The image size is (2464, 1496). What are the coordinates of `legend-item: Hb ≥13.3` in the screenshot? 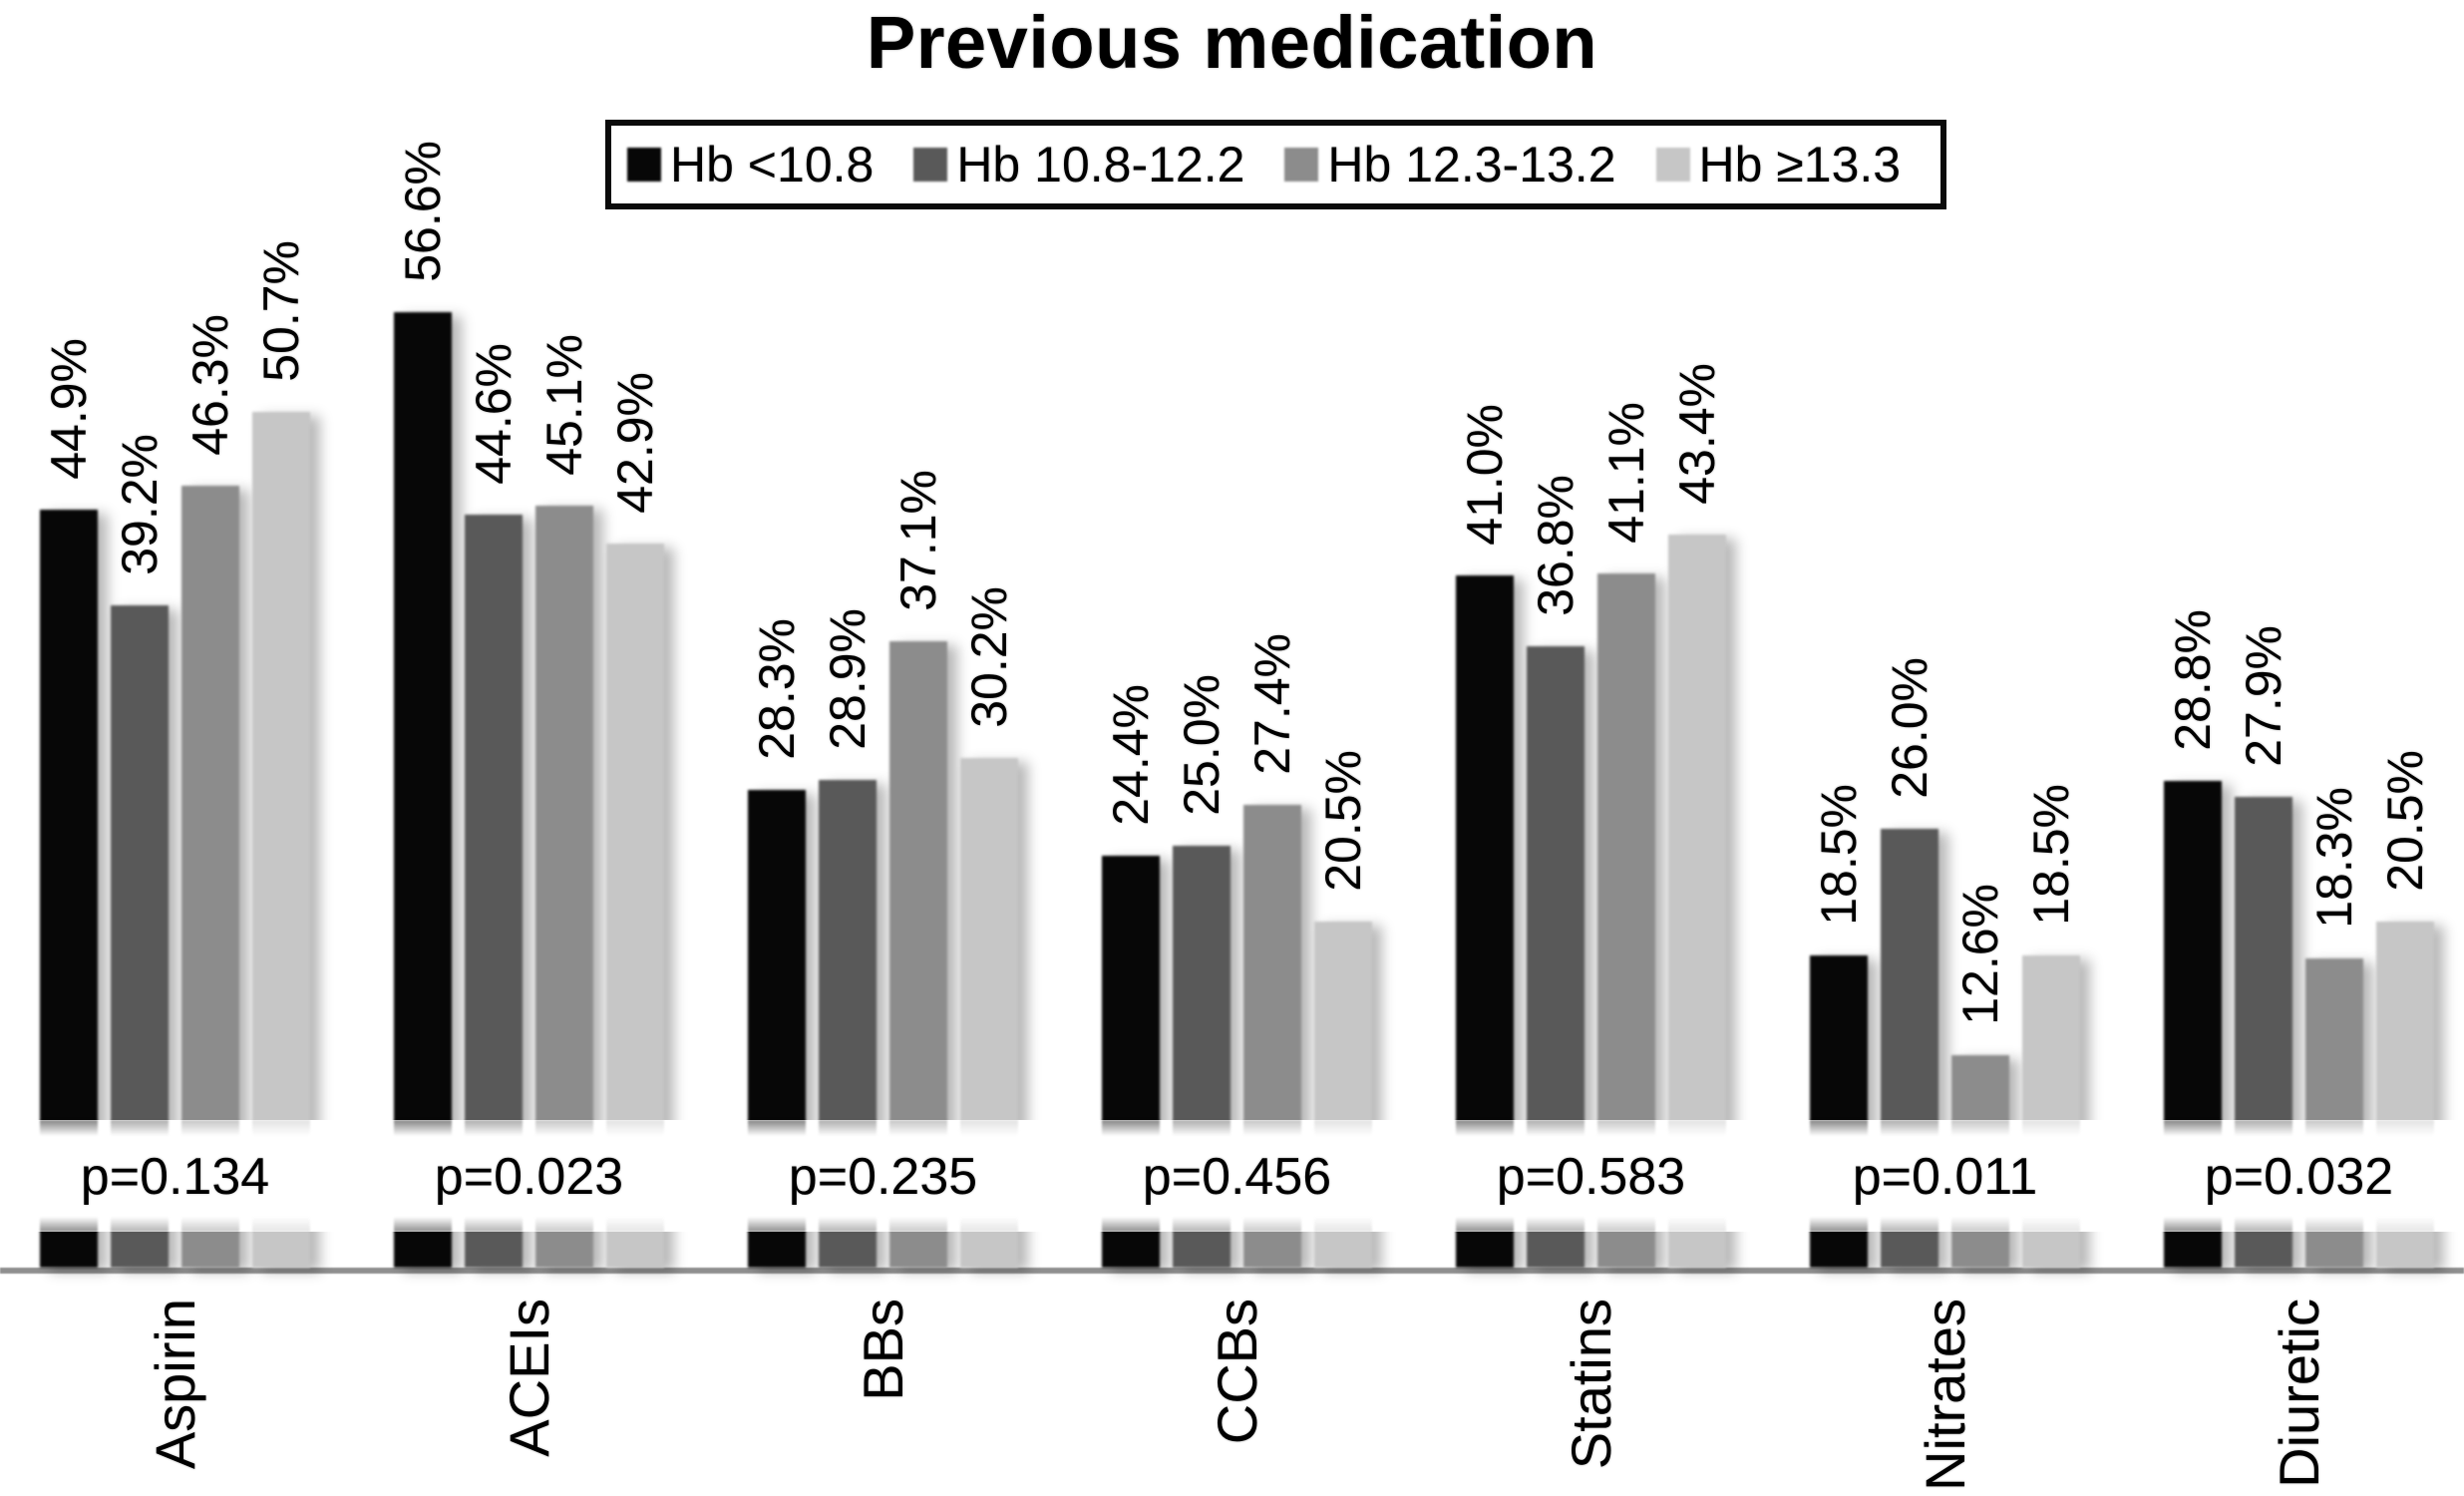 It's located at (1778, 164).